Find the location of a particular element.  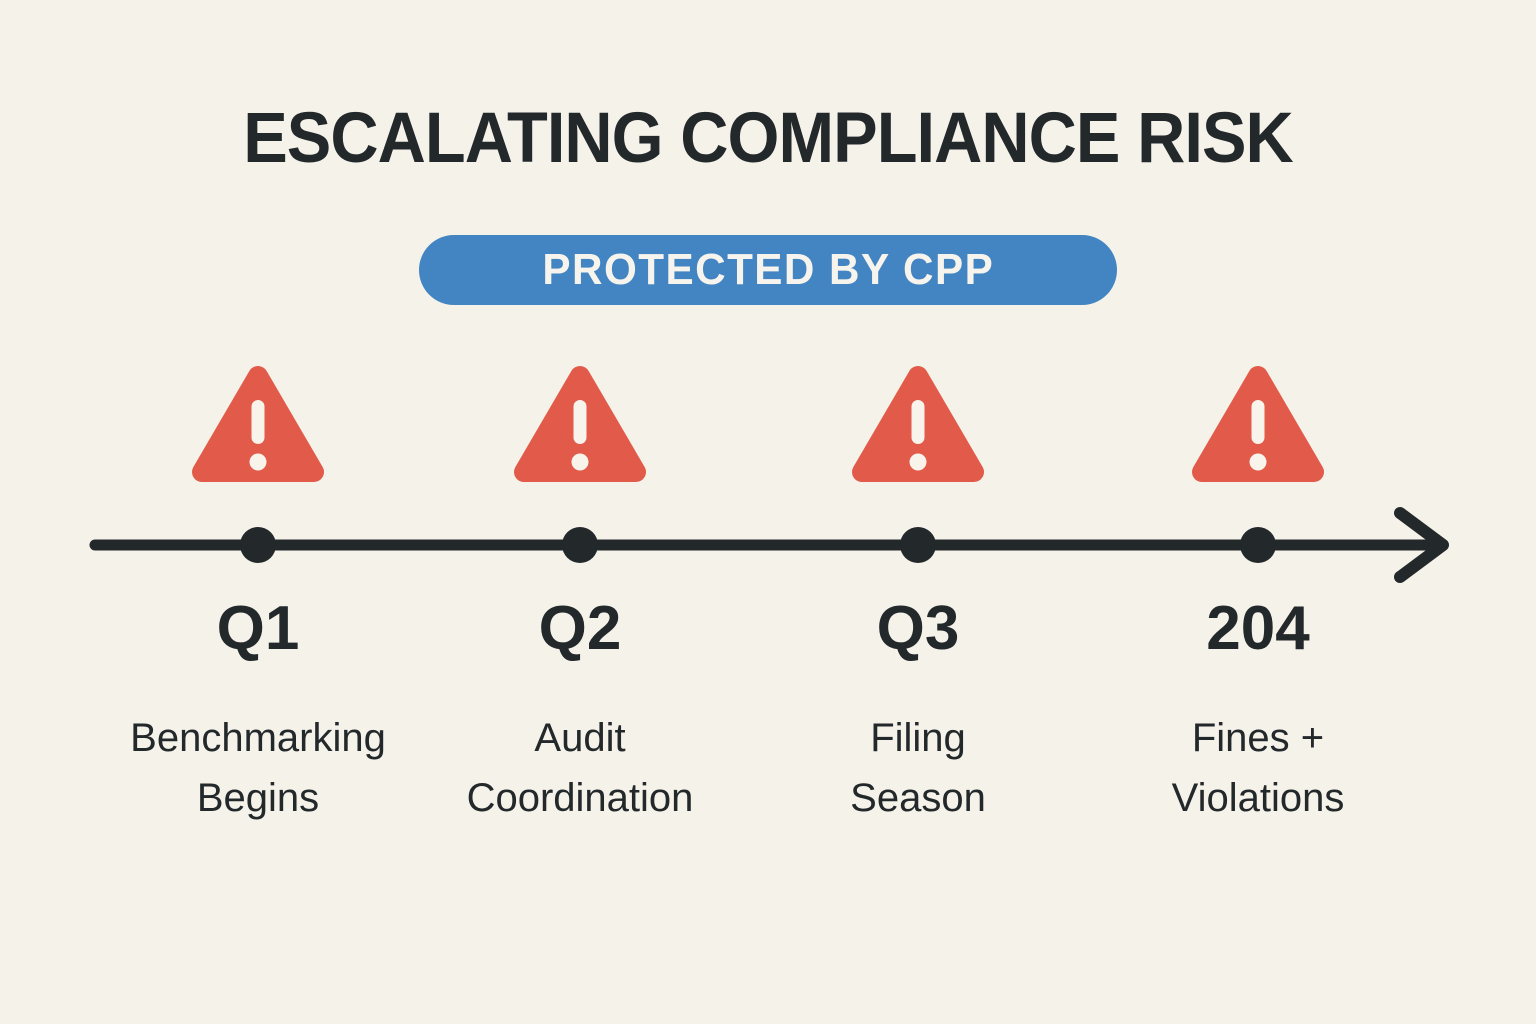

milestone-description: Audit Coordination is located at coordinates (580, 768).